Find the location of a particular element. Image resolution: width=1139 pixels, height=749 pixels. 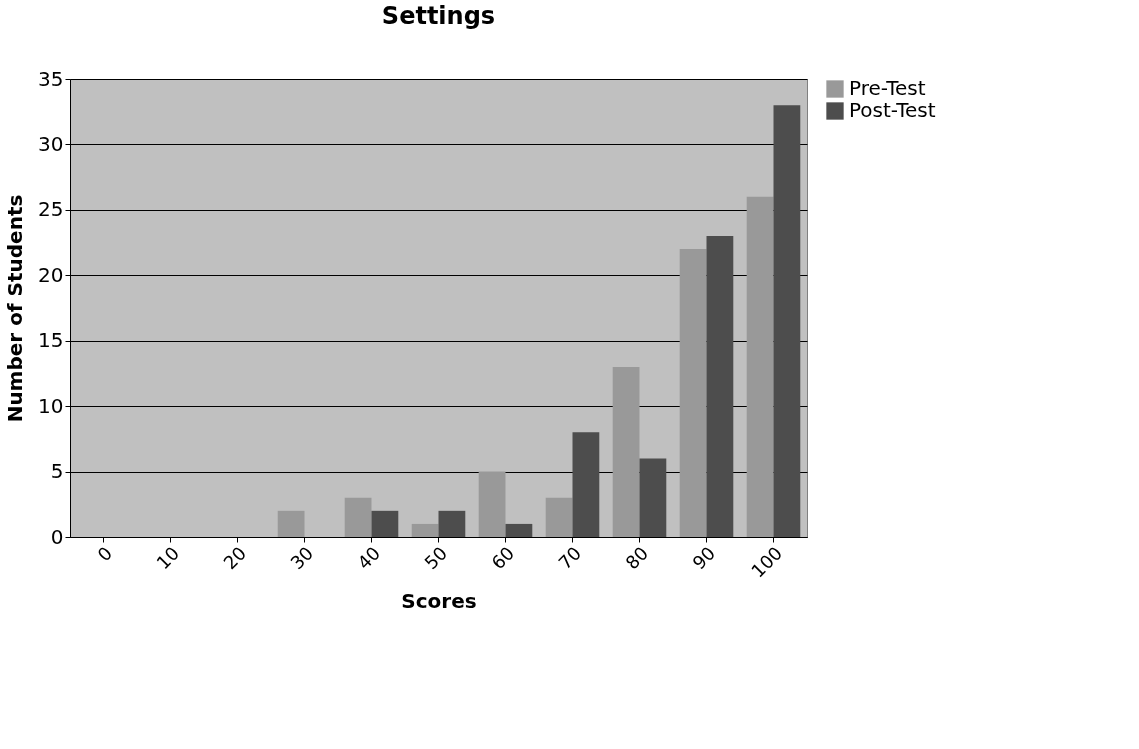

x-tick-label: 60 is located at coordinates (503, 558).